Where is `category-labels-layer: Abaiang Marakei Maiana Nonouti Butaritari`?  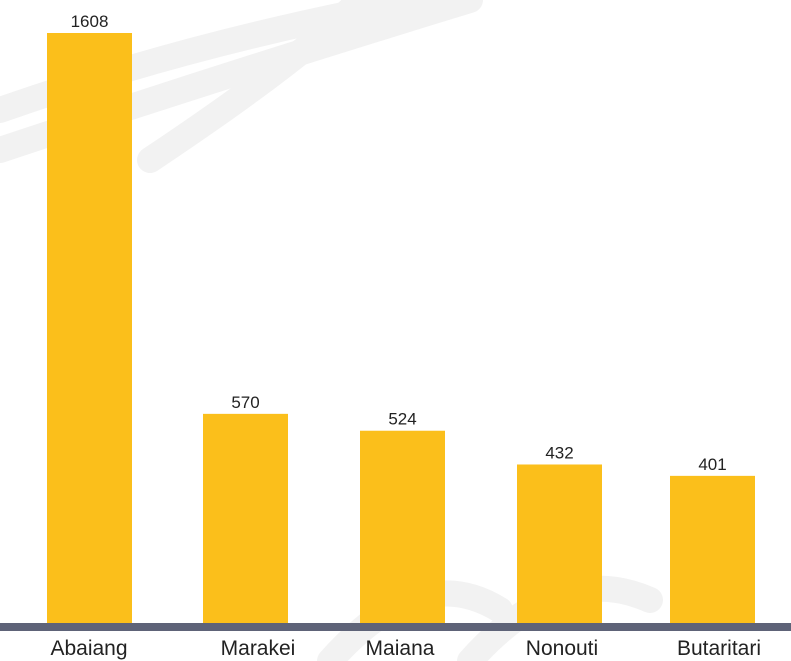 category-labels-layer: Abaiang Marakei Maiana Nonouti Butaritari is located at coordinates (405, 648).